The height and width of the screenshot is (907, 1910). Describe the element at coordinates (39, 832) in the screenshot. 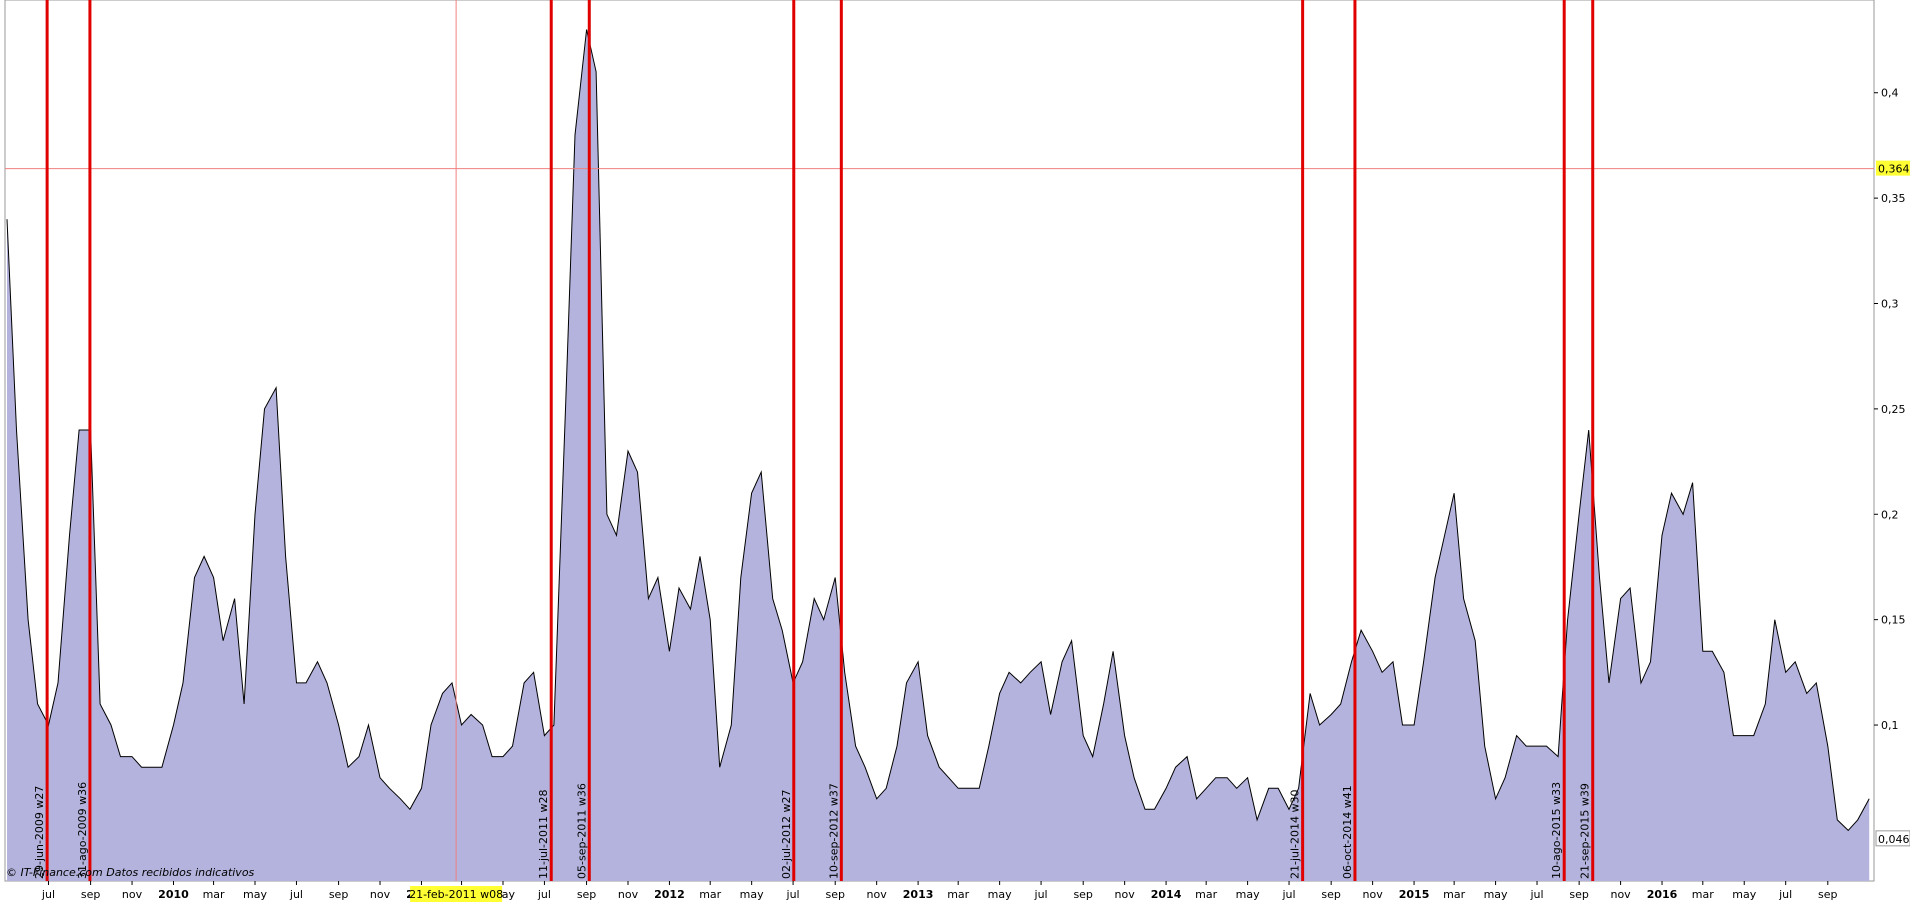

I see `event-label: 29-jun-2009 w27` at that location.